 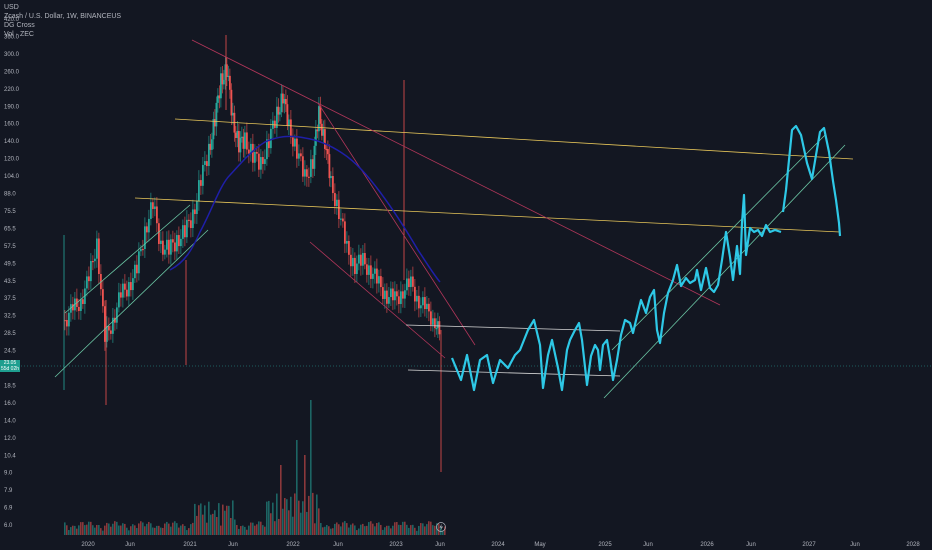 I want to click on green-channel-2020-lower, so click(x=131, y=303).